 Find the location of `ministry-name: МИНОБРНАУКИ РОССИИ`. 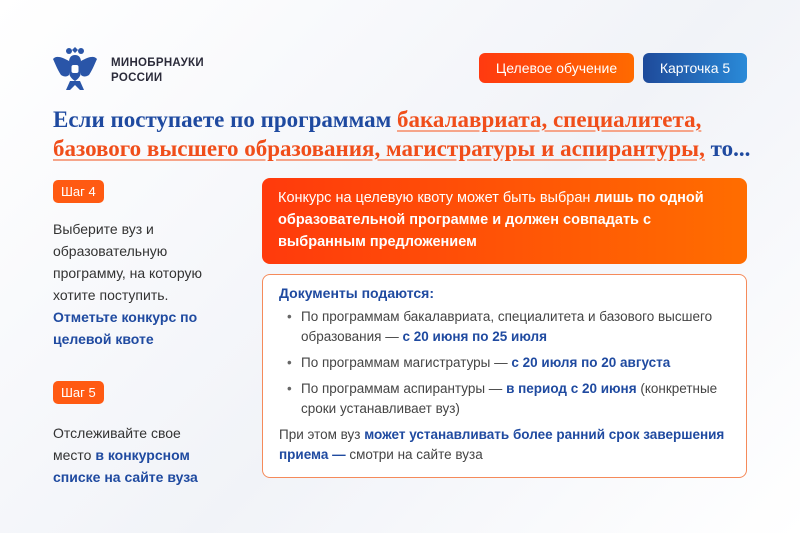

ministry-name: МИНОБРНАУКИ РОССИИ is located at coordinates (157, 71).